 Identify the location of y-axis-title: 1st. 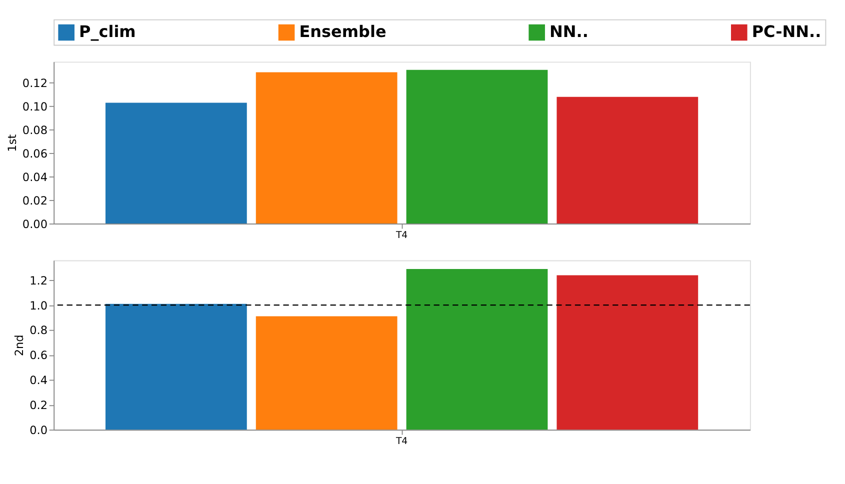
(12, 143).